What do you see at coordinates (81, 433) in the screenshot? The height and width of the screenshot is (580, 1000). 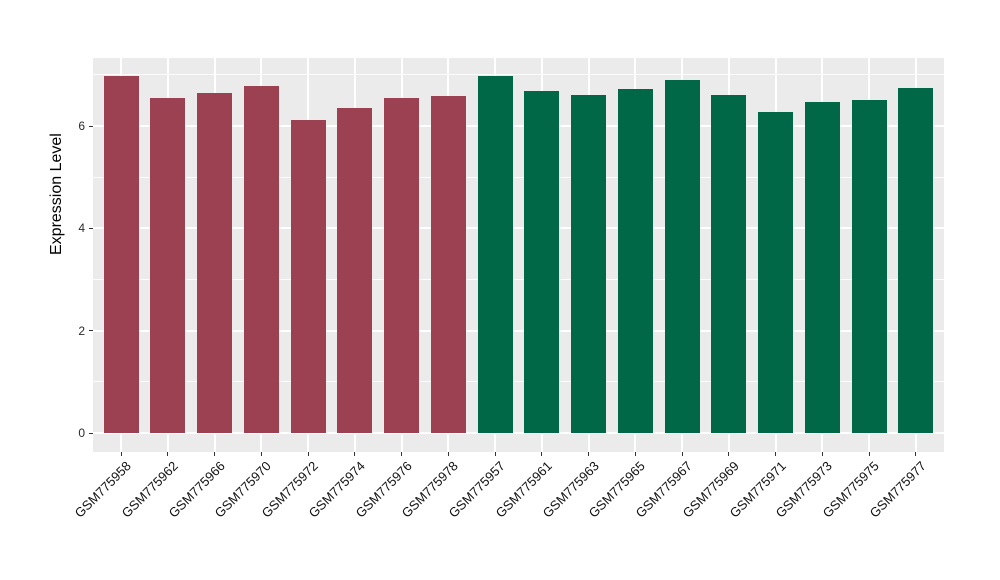 I see `y-tick-label: 0` at bounding box center [81, 433].